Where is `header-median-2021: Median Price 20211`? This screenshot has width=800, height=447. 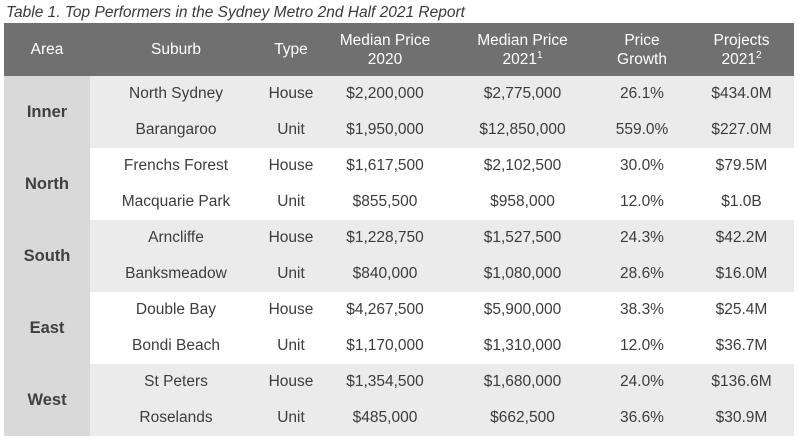
header-median-2021: Median Price 20211 is located at coordinates (522, 49).